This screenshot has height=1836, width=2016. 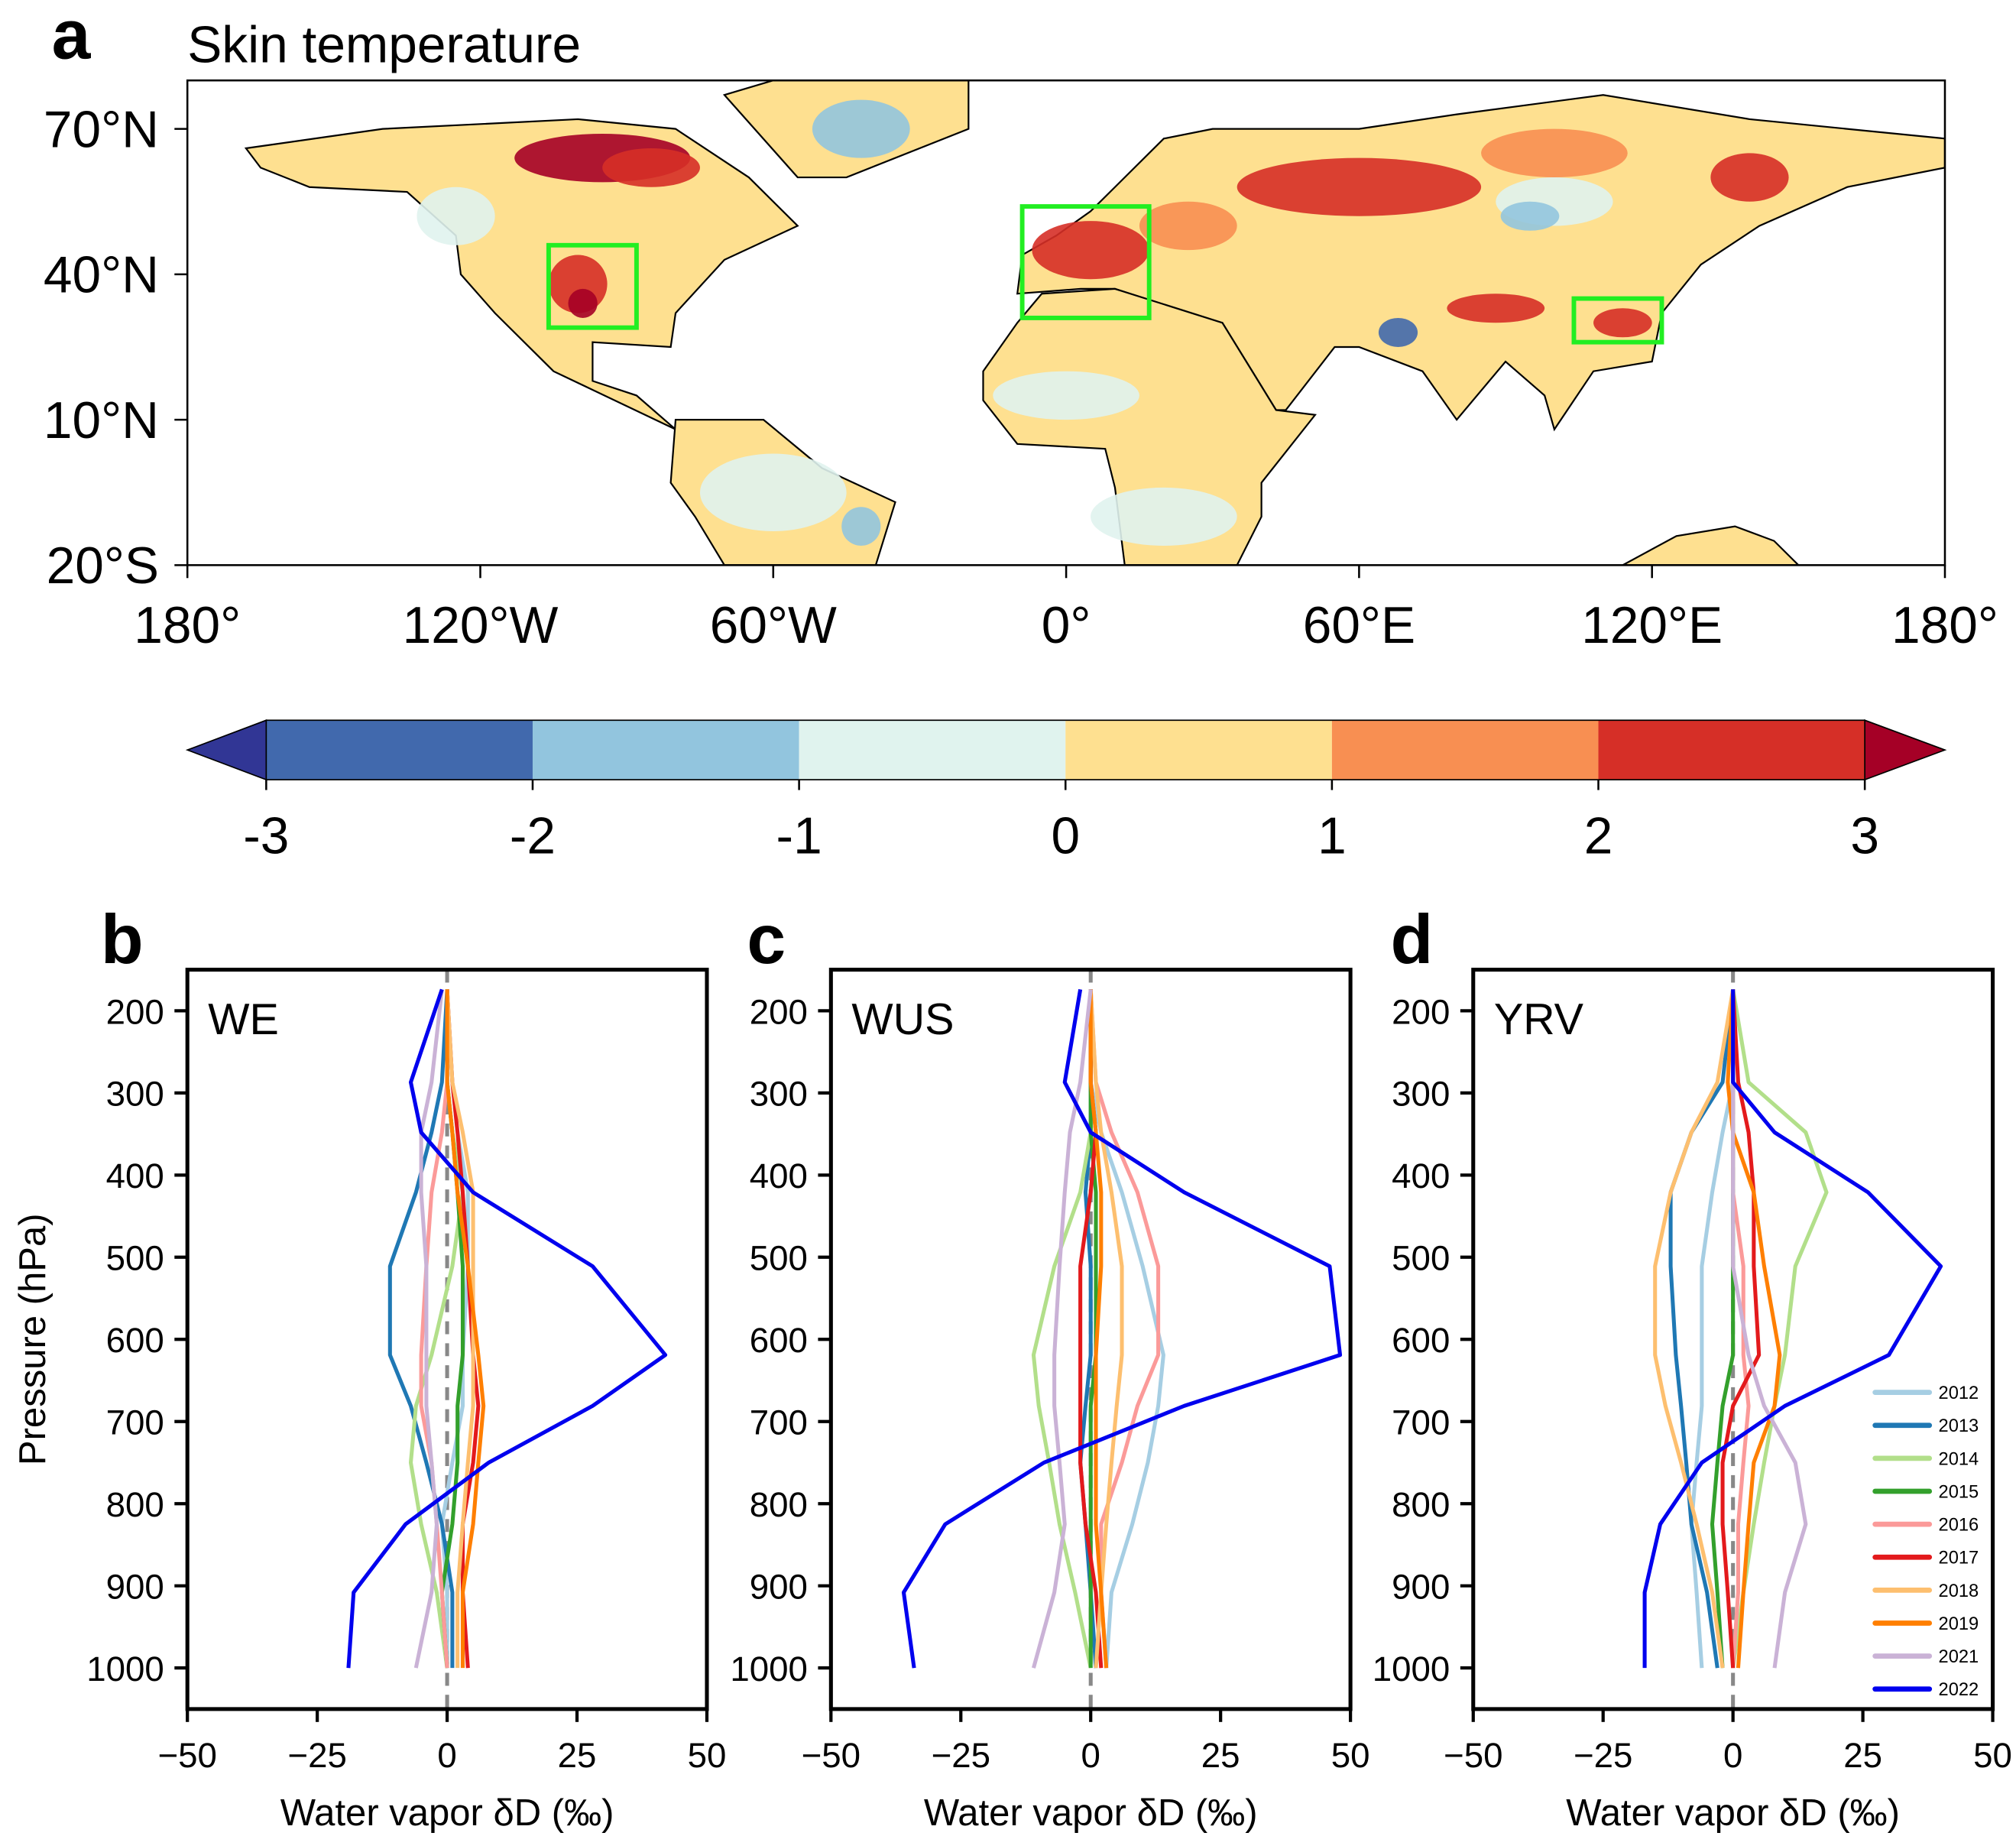 What do you see at coordinates (1652, 626) in the screenshot?
I see `lon-tick-label: 120°E` at bounding box center [1652, 626].